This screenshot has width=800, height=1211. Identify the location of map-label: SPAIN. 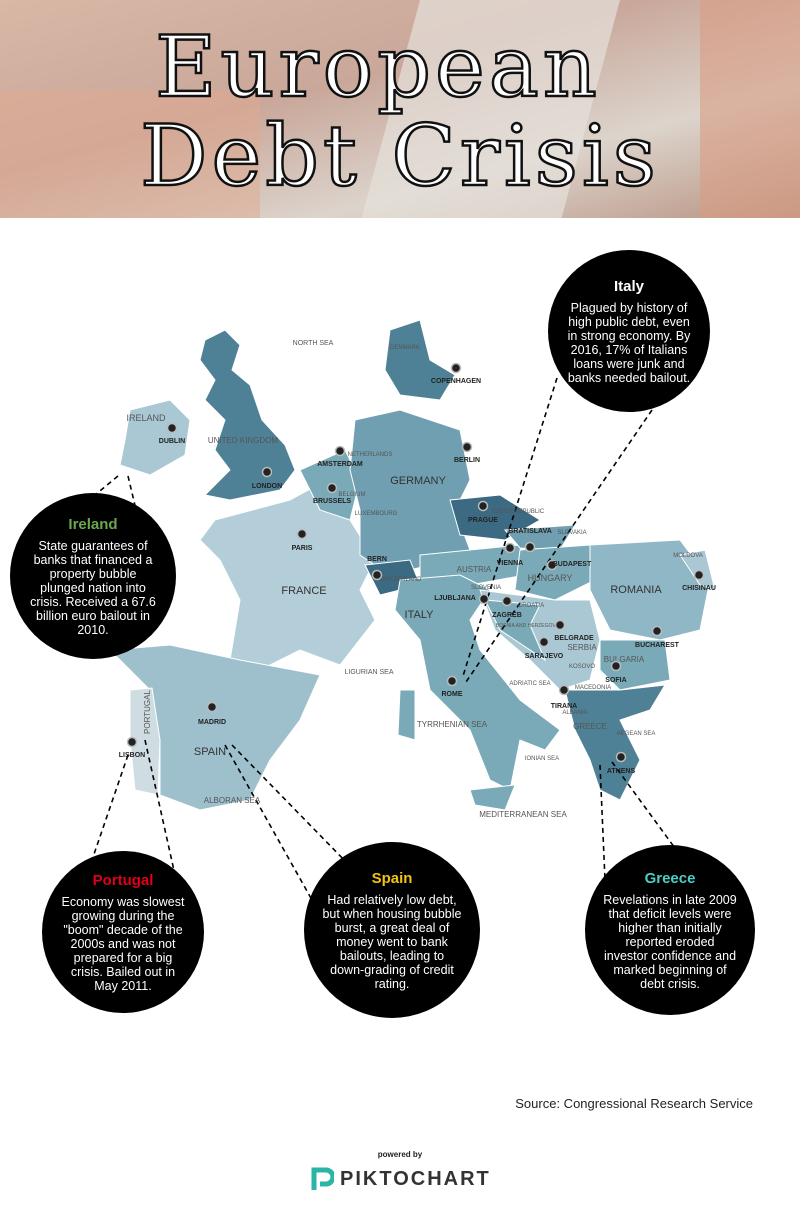
(210, 752).